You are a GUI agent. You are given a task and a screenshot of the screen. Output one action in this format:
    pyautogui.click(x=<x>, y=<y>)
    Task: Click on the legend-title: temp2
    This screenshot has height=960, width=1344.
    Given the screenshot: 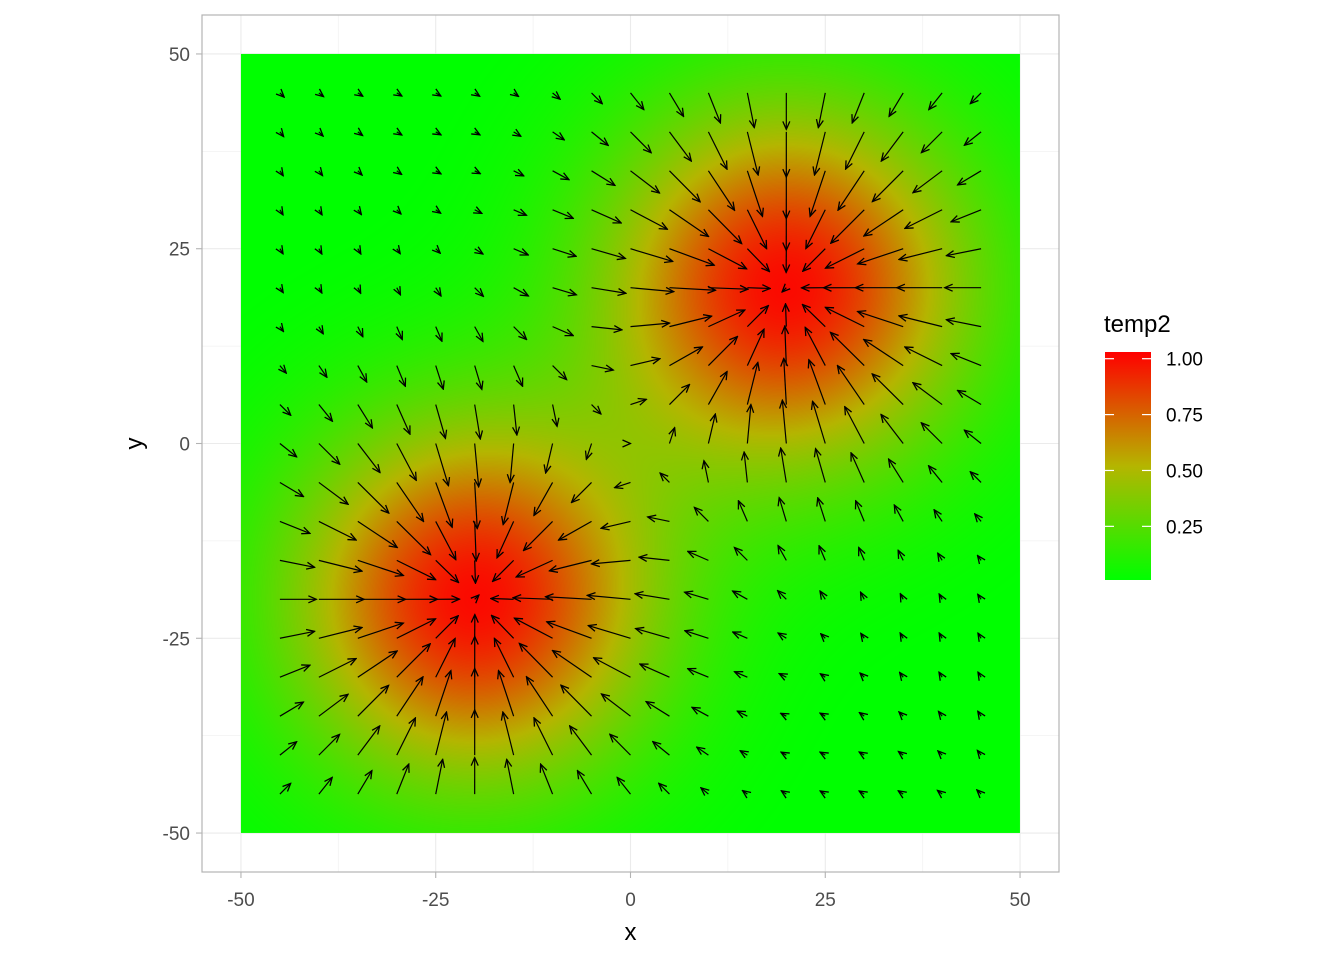 What is the action you would take?
    pyautogui.click(x=1137, y=324)
    